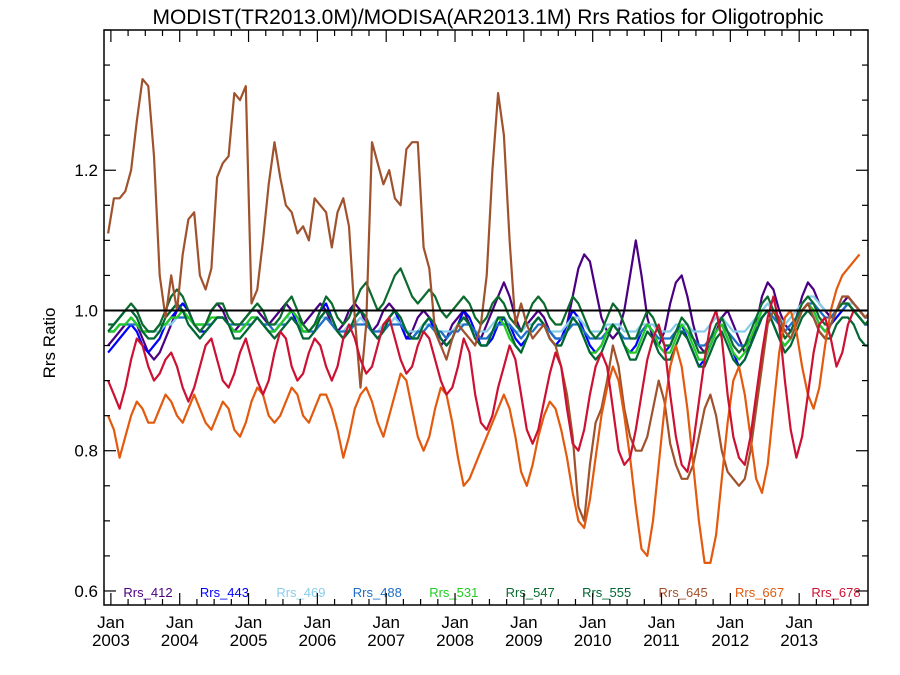  I want to click on y-tick-label: 1.0, so click(86, 310).